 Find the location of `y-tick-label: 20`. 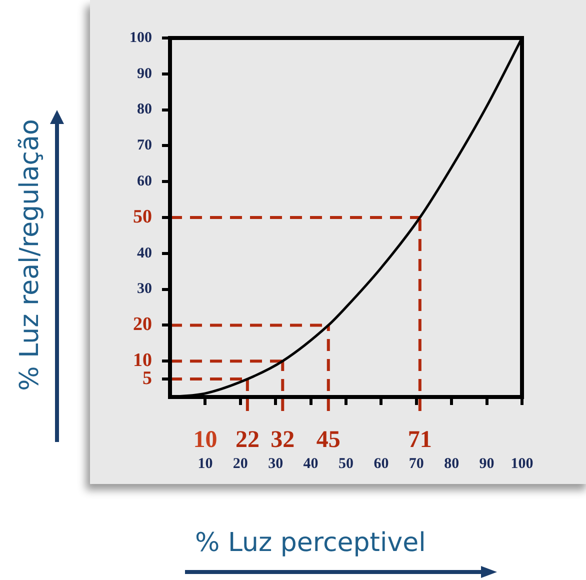

y-tick-label: 20 is located at coordinates (142, 325).